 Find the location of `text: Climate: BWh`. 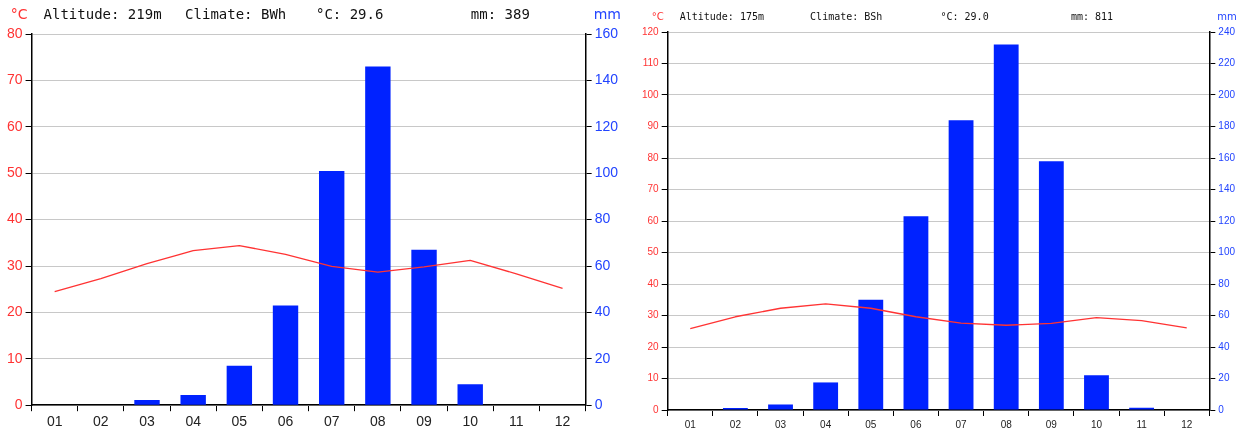

text: Climate: BWh is located at coordinates (236, 13).